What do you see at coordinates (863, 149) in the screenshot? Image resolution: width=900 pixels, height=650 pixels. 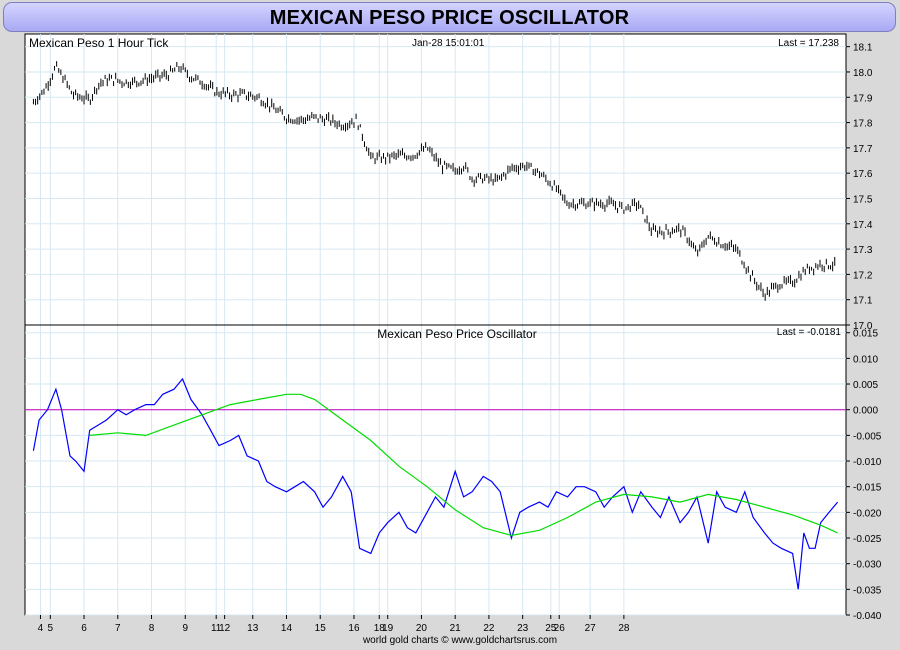 I see `price-y-tick-label: 17.7` at bounding box center [863, 149].